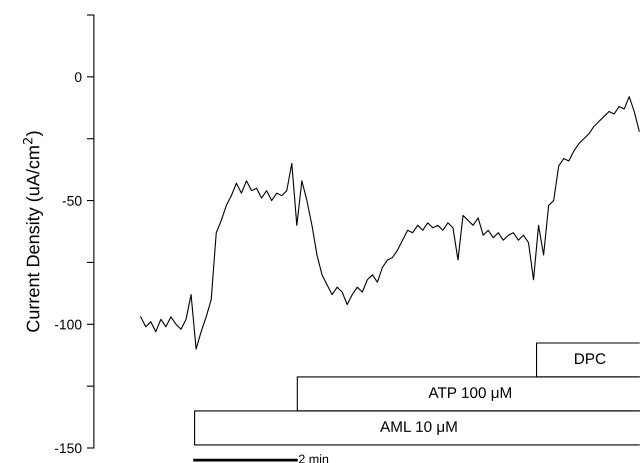 Image resolution: width=643 pixels, height=463 pixels. Describe the element at coordinates (72, 201) in the screenshot. I see `y-tick-label: -50` at that location.